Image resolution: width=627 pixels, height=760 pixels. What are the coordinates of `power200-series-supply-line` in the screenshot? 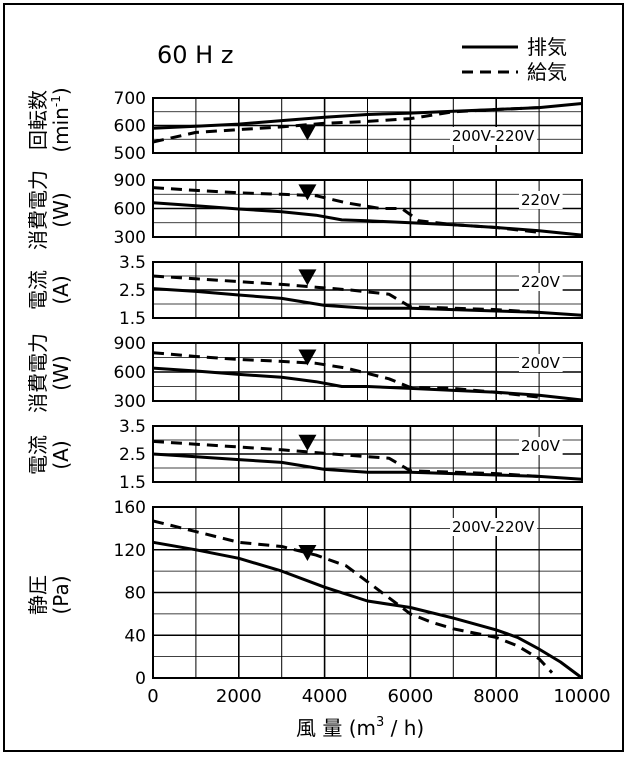 It's located at (346, 375).